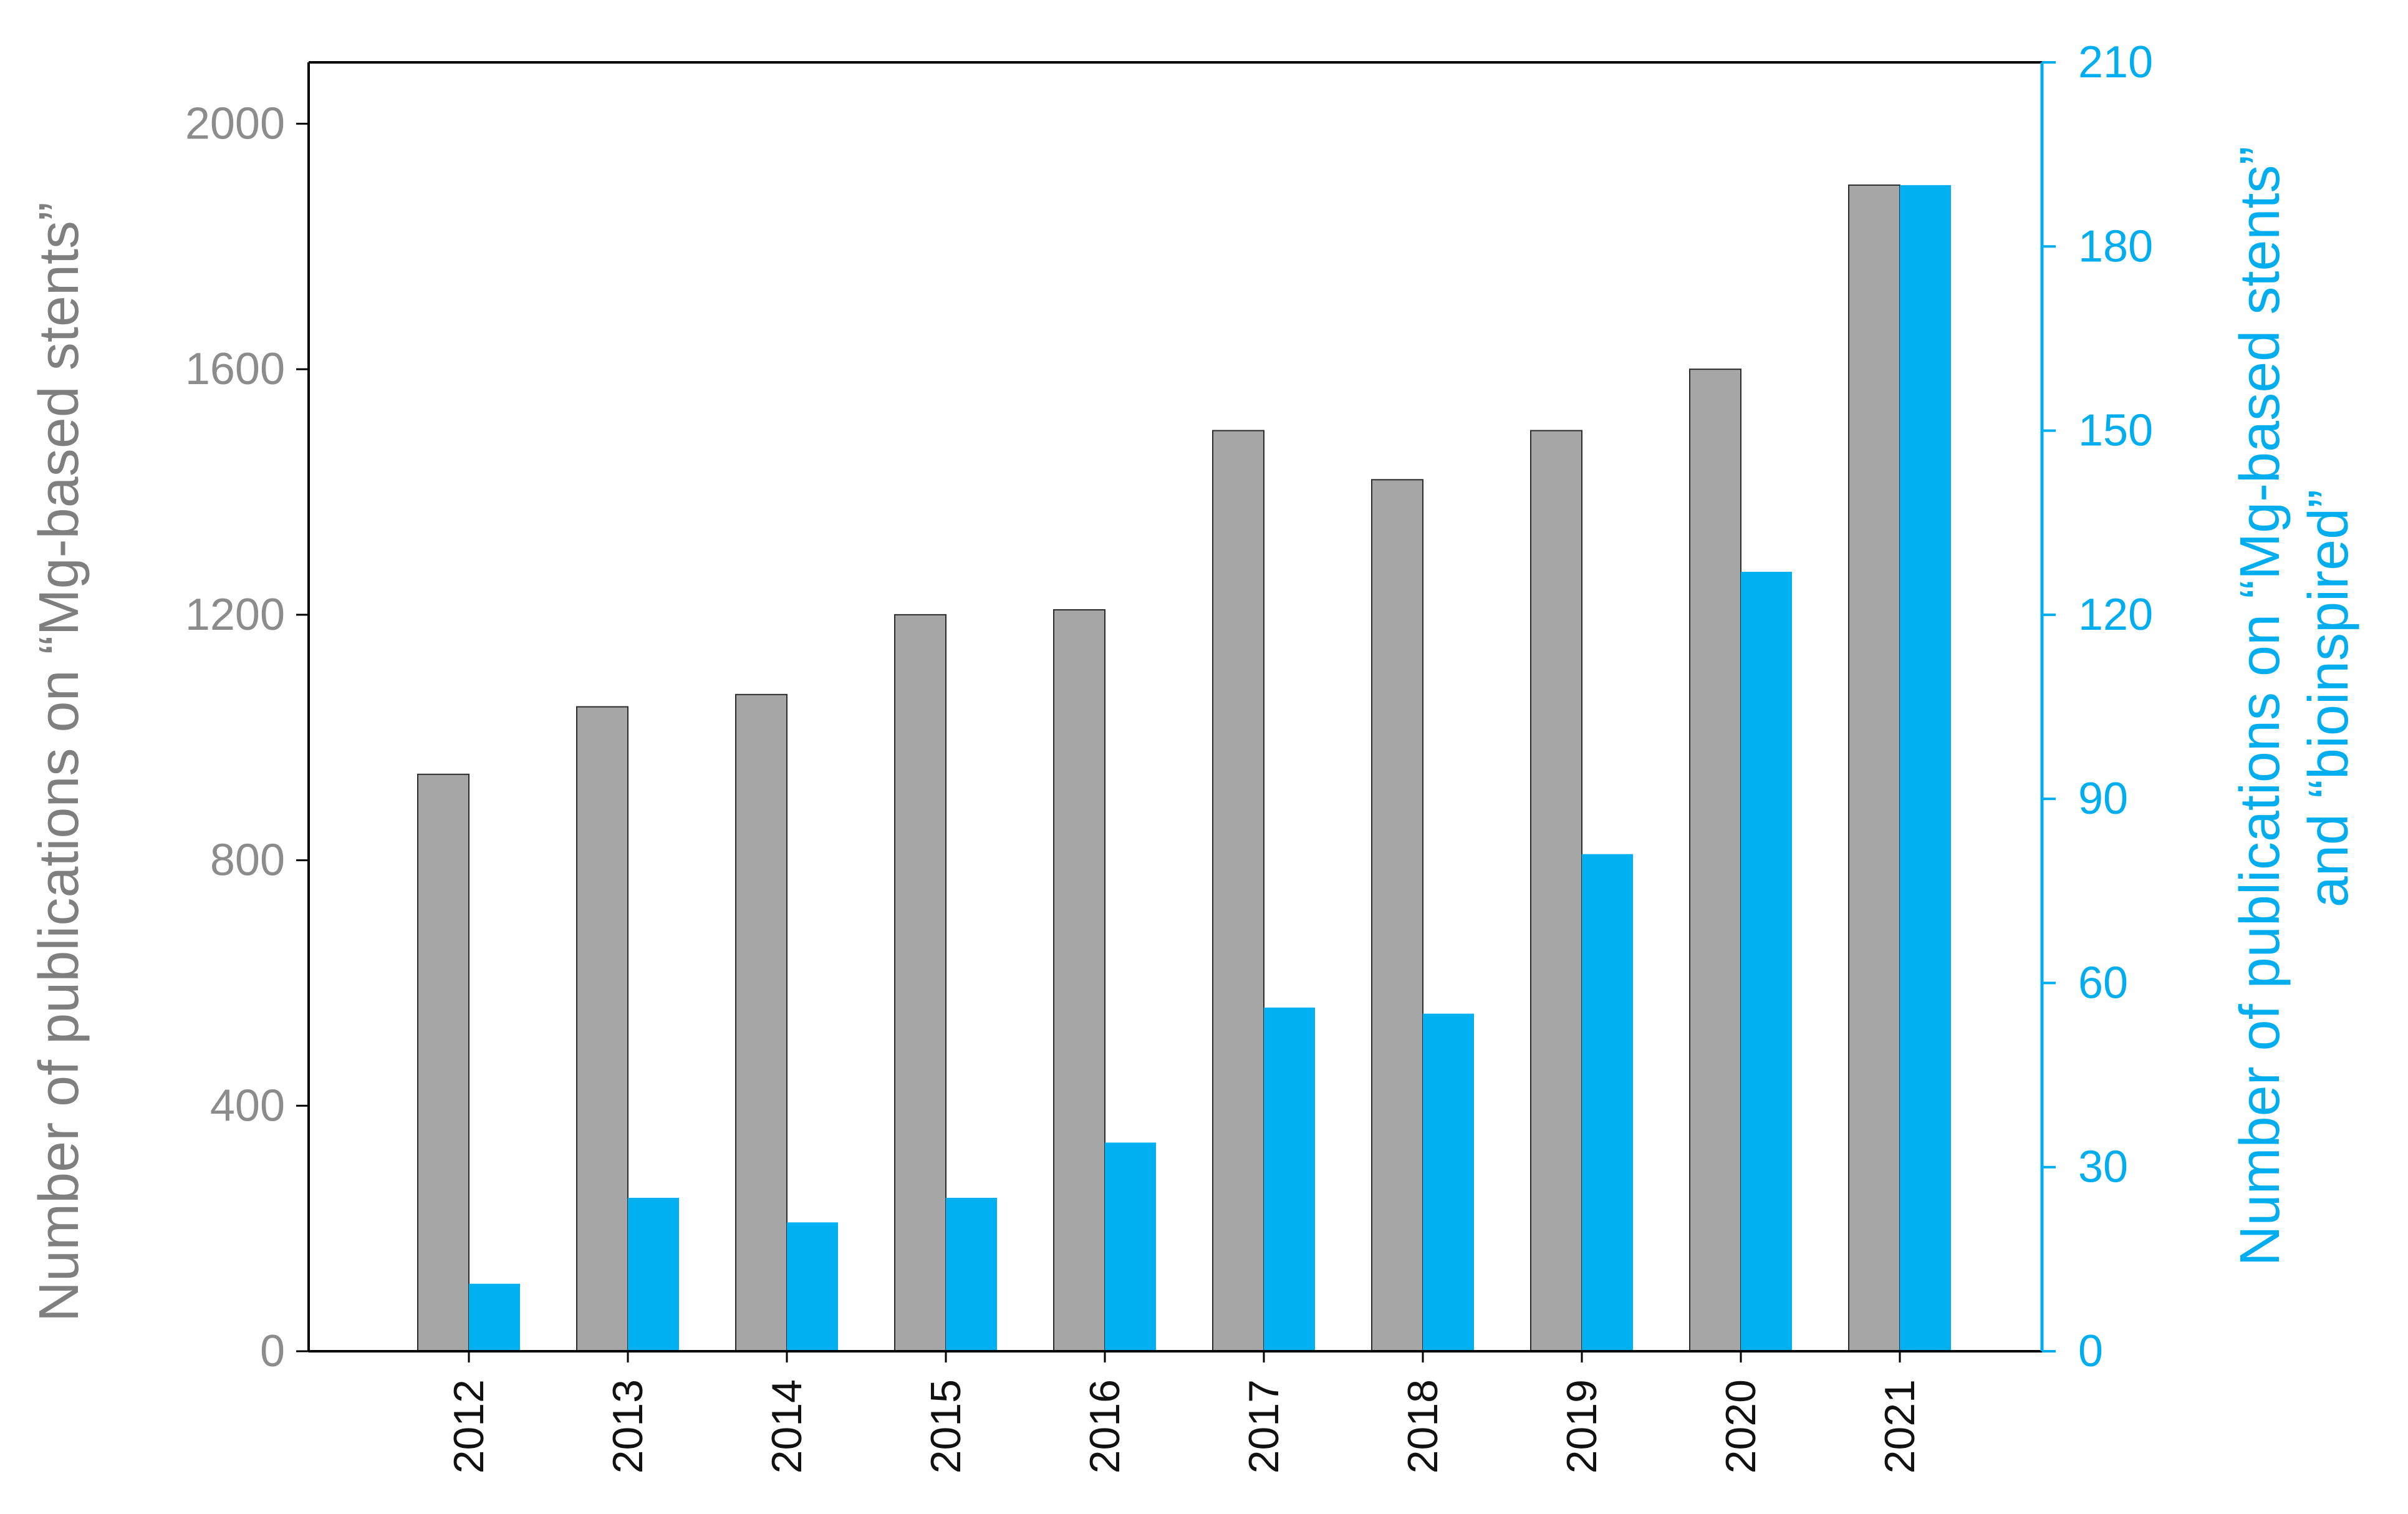 This screenshot has height=1514, width=2408. What do you see at coordinates (1925, 768) in the screenshot?
I see `bar-right-2021` at bounding box center [1925, 768].